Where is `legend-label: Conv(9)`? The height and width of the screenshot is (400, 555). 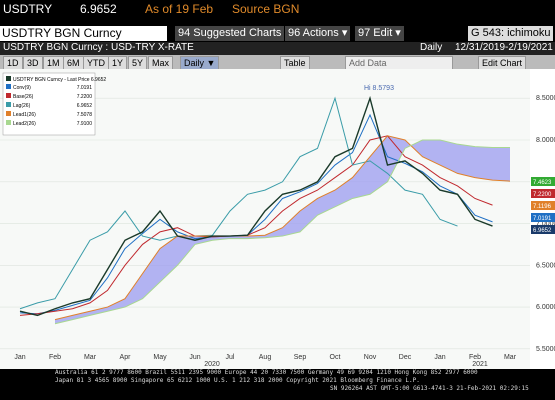 legend-label: Conv(9) is located at coordinates (22, 88).